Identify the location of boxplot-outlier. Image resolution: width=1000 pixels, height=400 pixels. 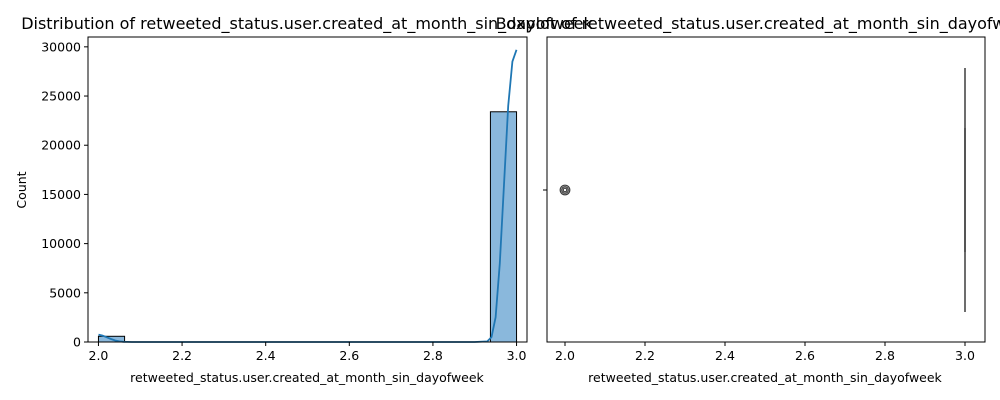
(565, 190).